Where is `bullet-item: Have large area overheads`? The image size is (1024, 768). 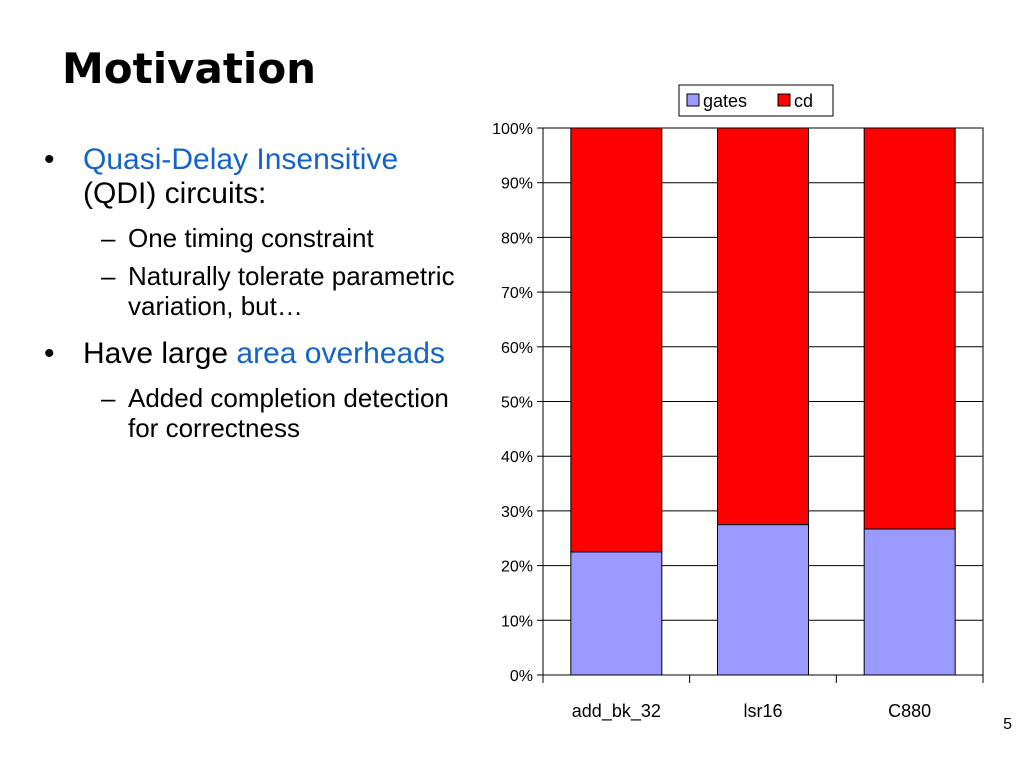
bullet-item: Have large area overheads is located at coordinates (254, 354).